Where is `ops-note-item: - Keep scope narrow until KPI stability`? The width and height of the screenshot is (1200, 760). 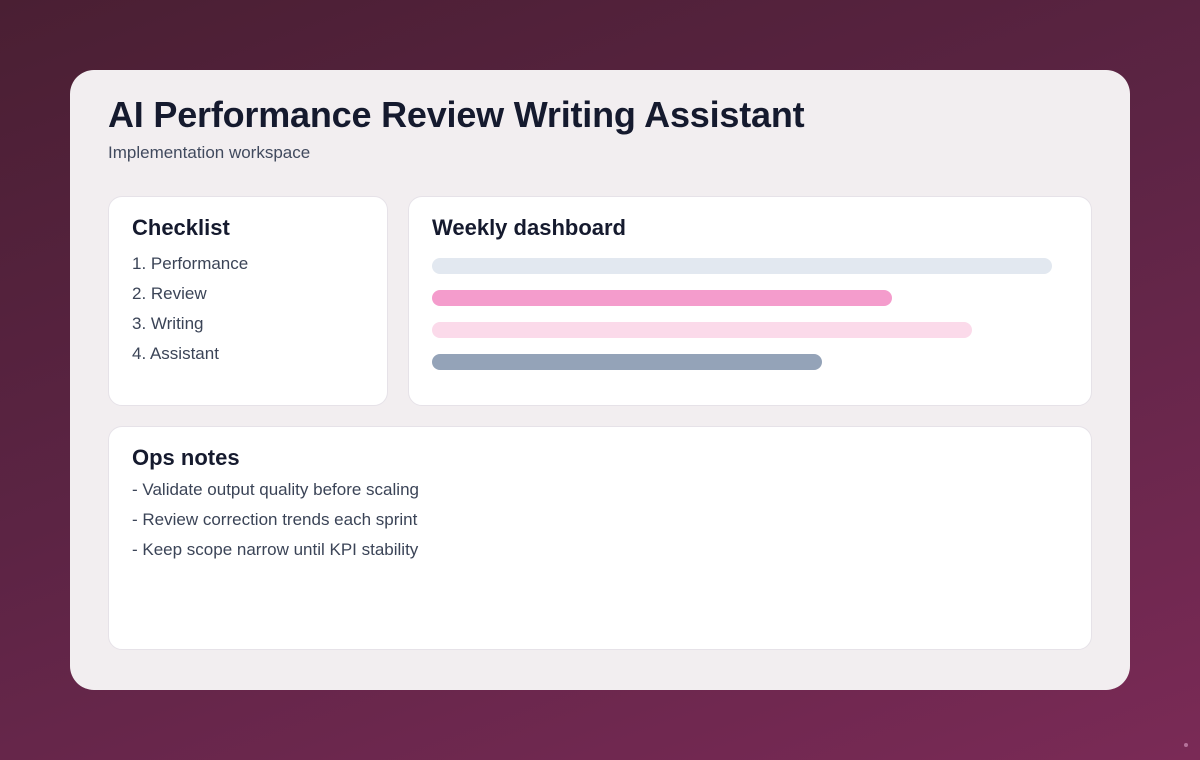
ops-note-item: - Keep scope narrow until KPI stability is located at coordinates (275, 549).